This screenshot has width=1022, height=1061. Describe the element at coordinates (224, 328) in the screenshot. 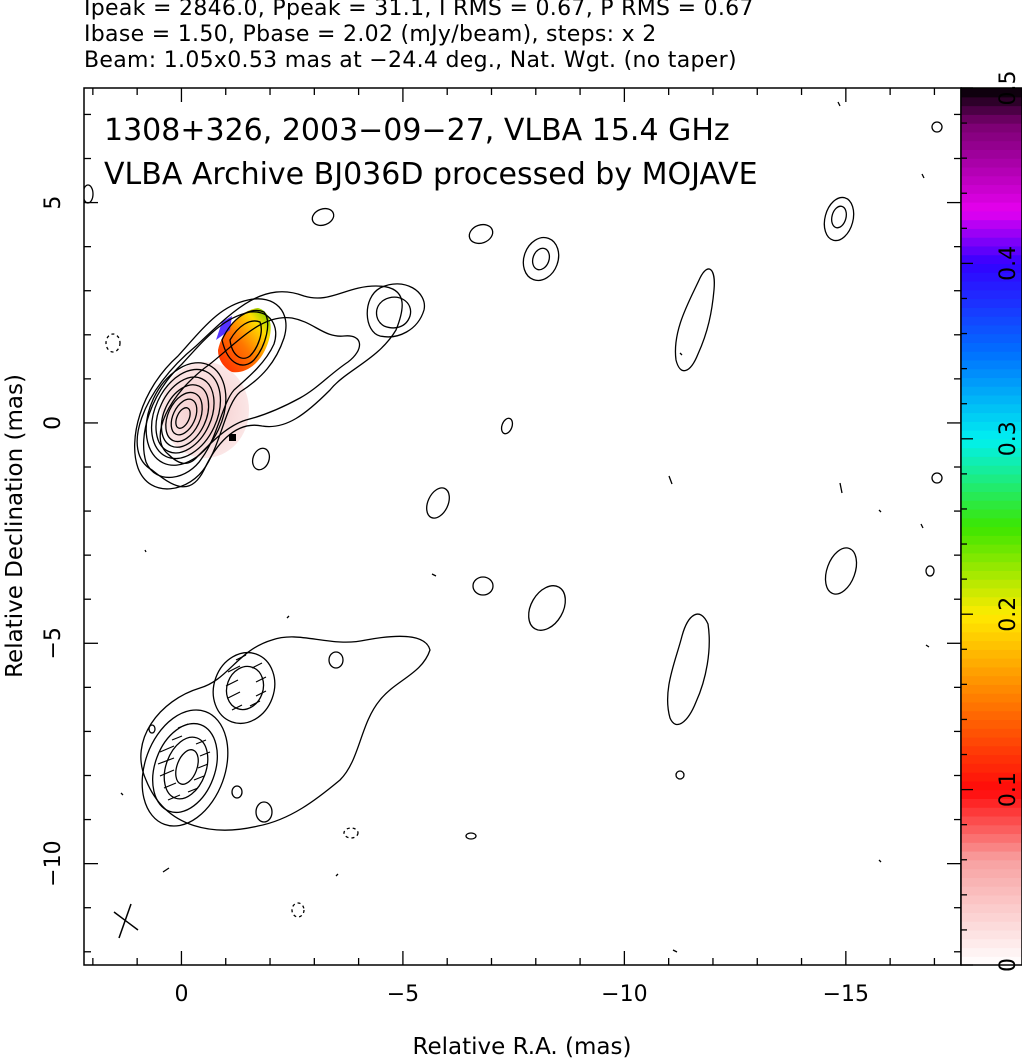

I see `high-polarization-patch` at that location.